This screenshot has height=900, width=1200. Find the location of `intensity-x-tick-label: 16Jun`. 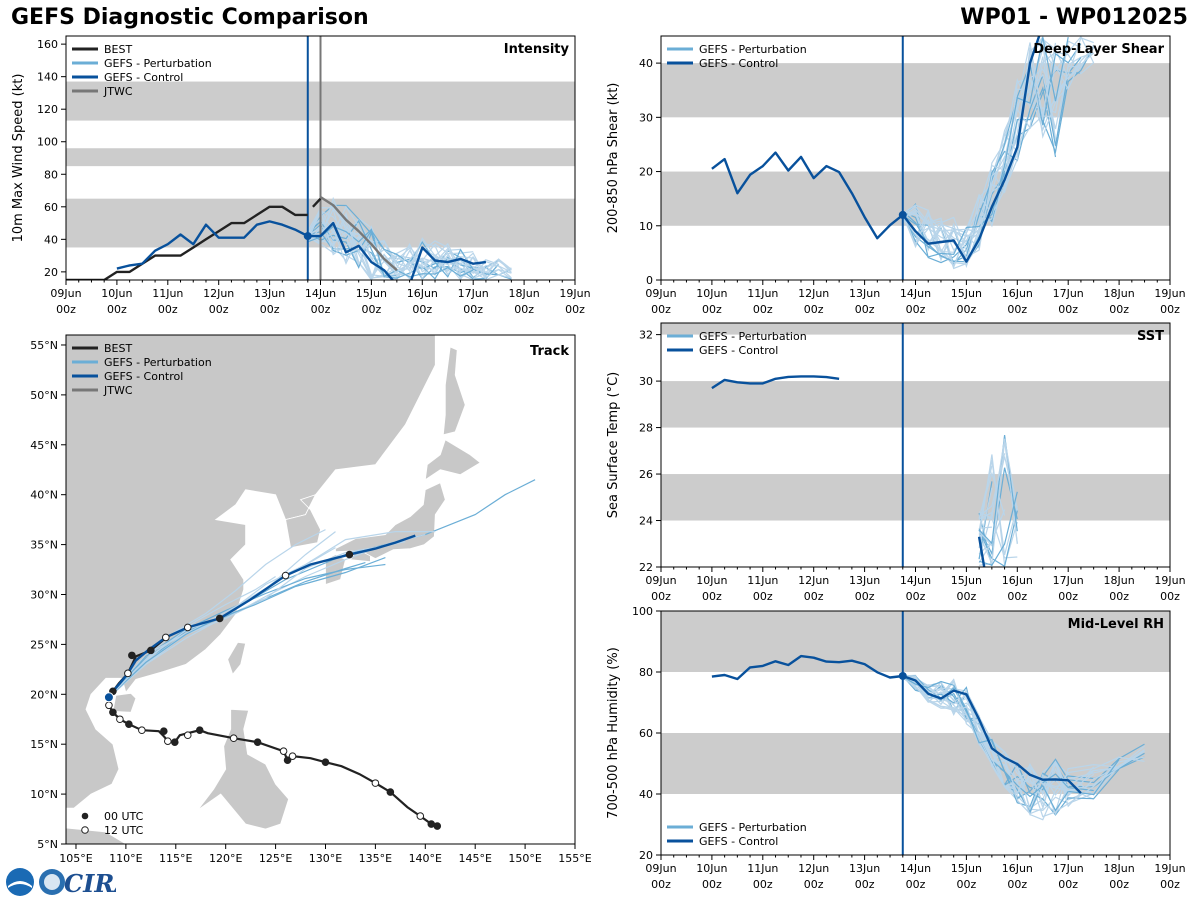

intensity-x-tick-label: 16Jun is located at coordinates (422, 293).